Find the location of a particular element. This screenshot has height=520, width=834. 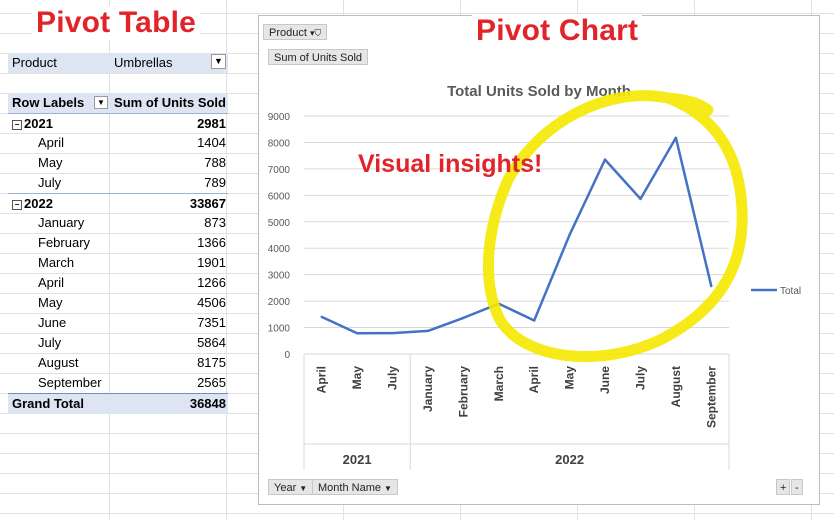

y-tick-label: 9000 is located at coordinates (279, 117).